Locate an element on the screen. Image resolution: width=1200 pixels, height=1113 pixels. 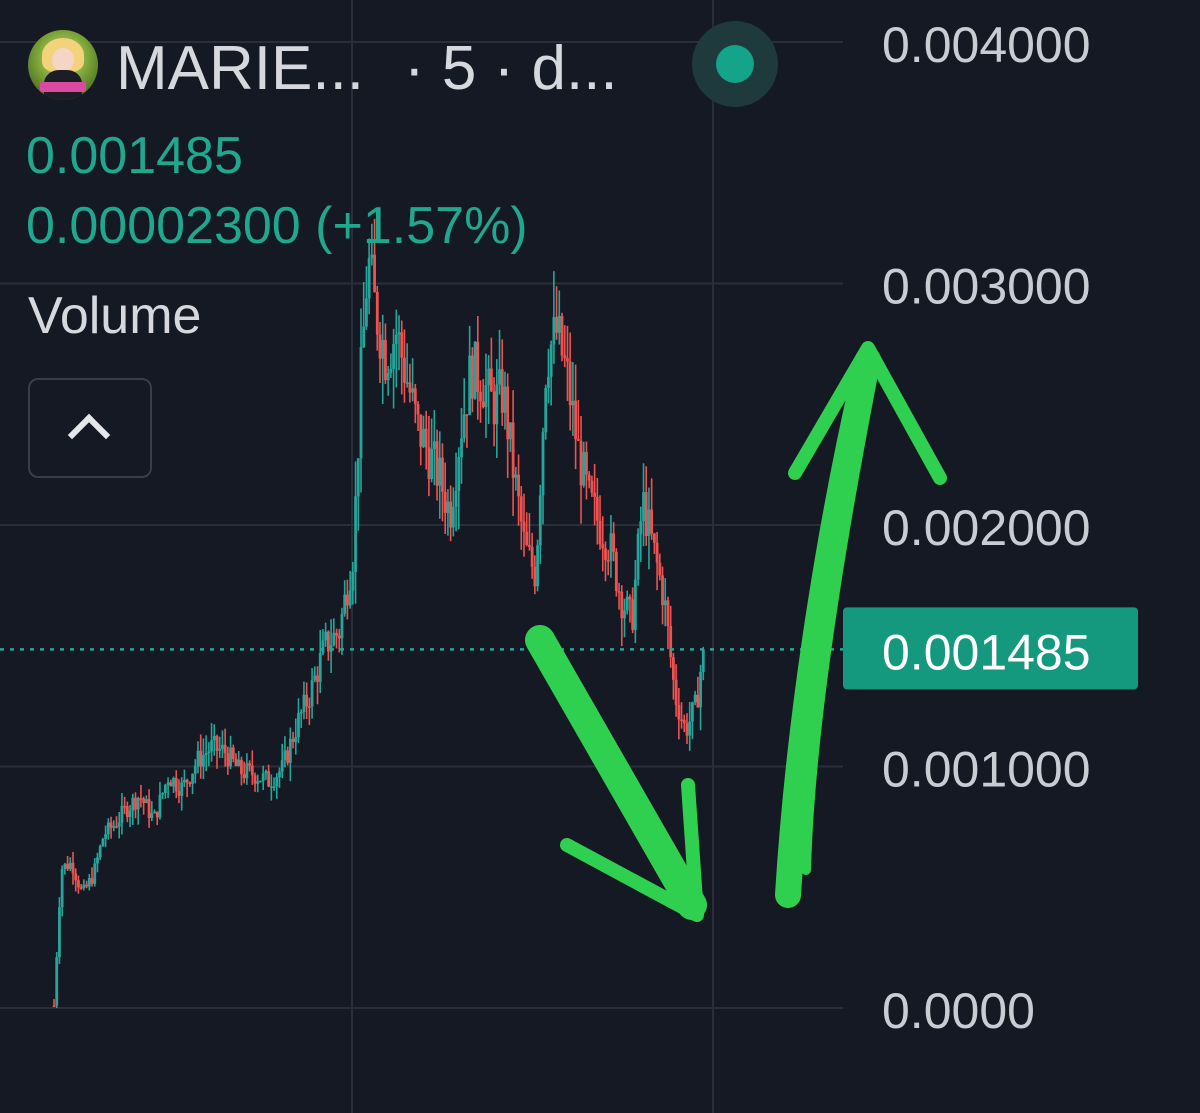
y-tick-label: 0.001000 is located at coordinates (986, 770).